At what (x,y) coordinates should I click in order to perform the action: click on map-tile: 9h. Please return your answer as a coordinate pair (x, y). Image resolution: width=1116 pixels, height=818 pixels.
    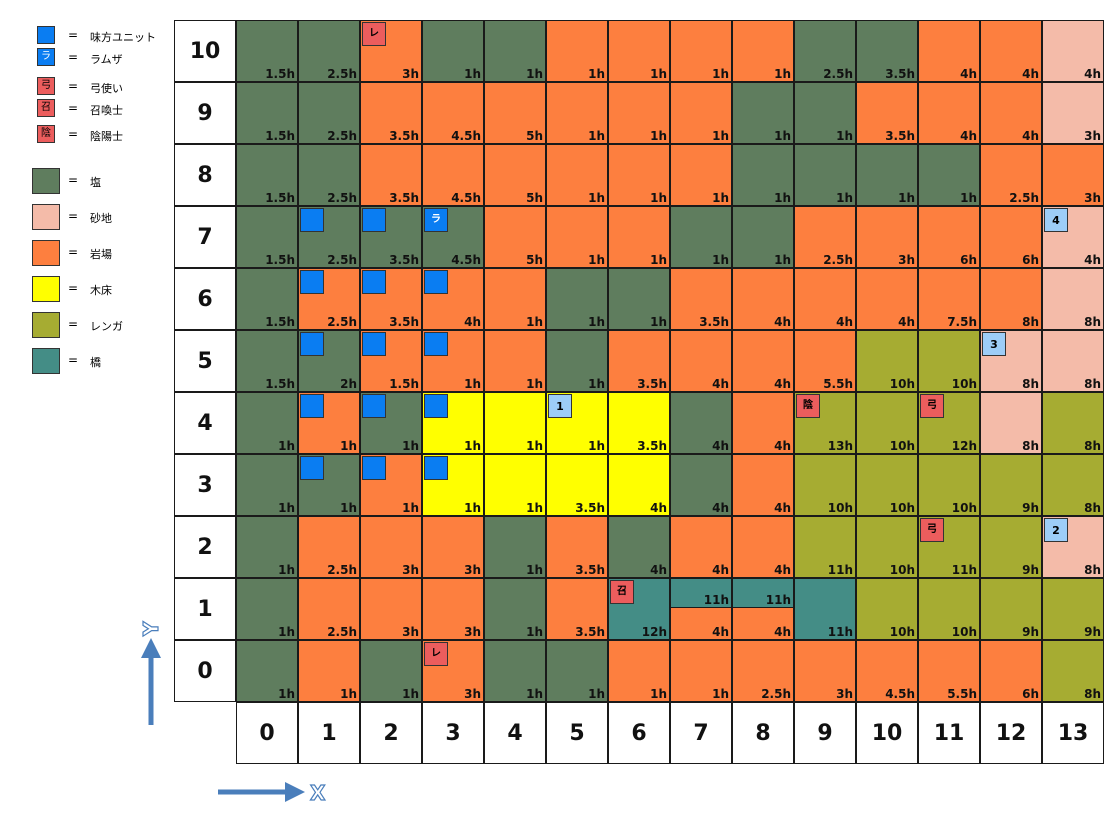
    Looking at the image, I should click on (1073, 609).